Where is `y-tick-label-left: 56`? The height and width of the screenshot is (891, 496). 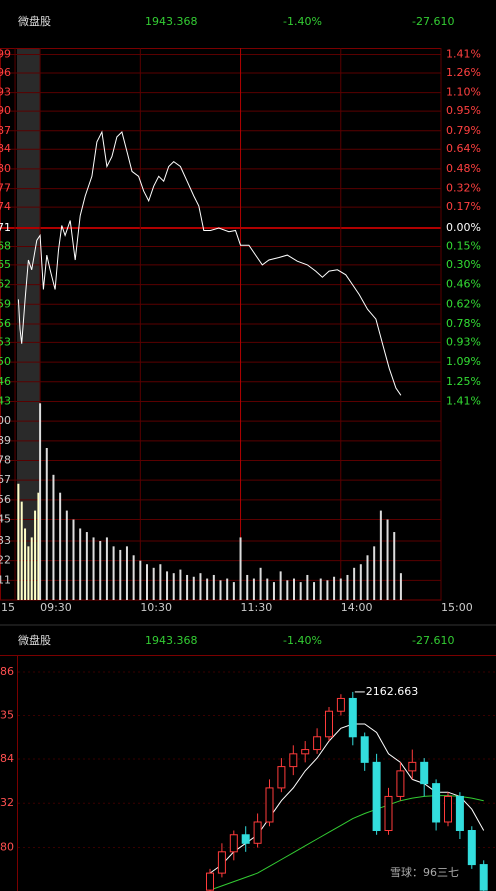
y-tick-label-left: 56 is located at coordinates (5, 323).